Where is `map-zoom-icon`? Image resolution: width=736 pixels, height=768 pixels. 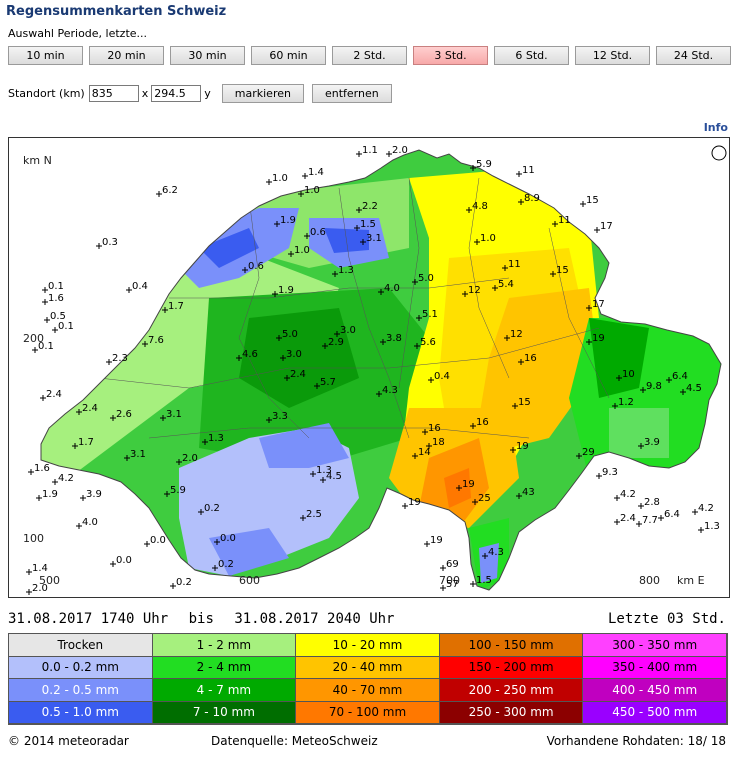 map-zoom-icon is located at coordinates (719, 153).